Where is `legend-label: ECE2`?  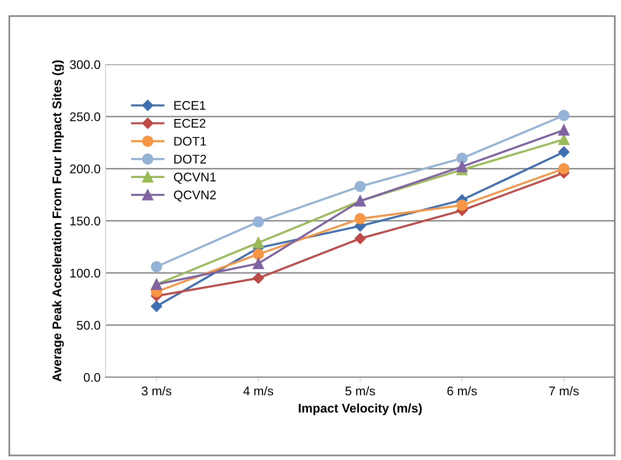 legend-label: ECE2 is located at coordinates (190, 123).